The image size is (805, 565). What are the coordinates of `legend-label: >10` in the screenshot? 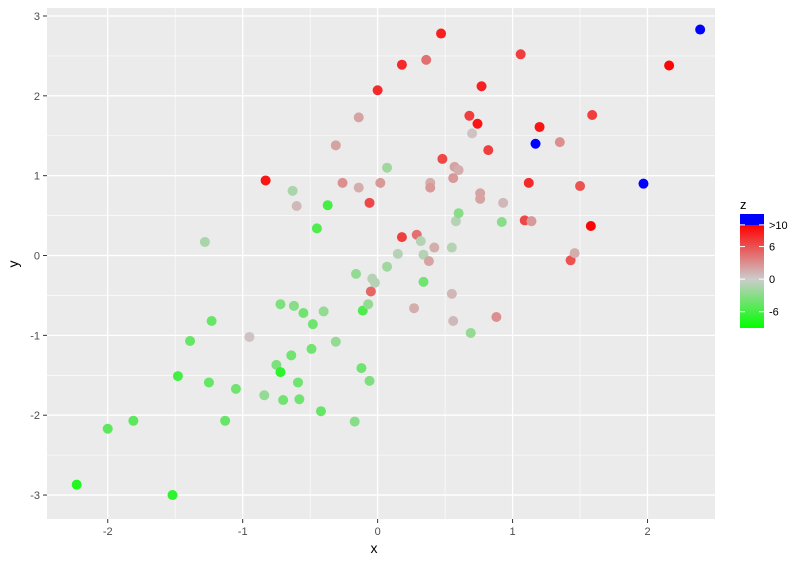 It's located at (778, 226).